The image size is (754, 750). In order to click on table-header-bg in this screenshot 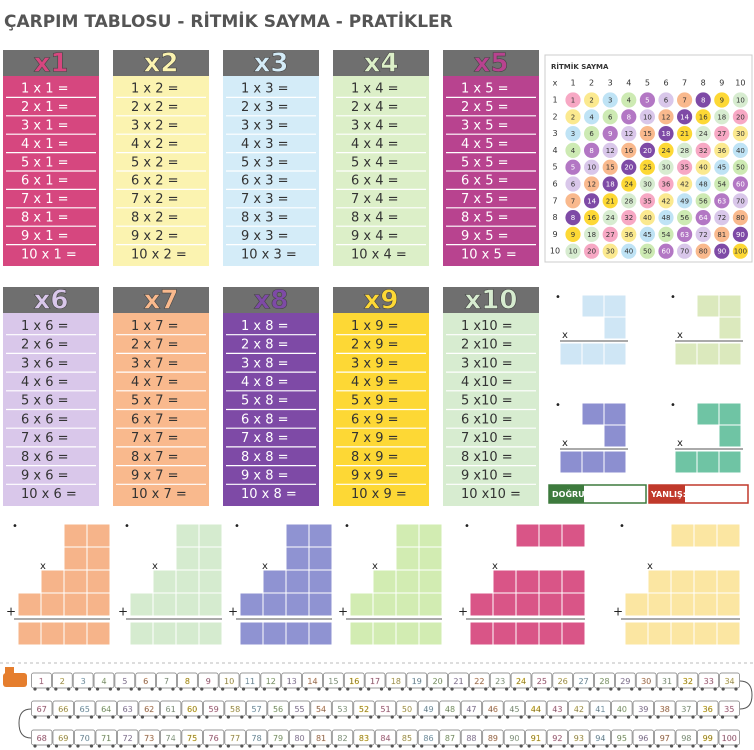, I will do `click(161, 63)`.